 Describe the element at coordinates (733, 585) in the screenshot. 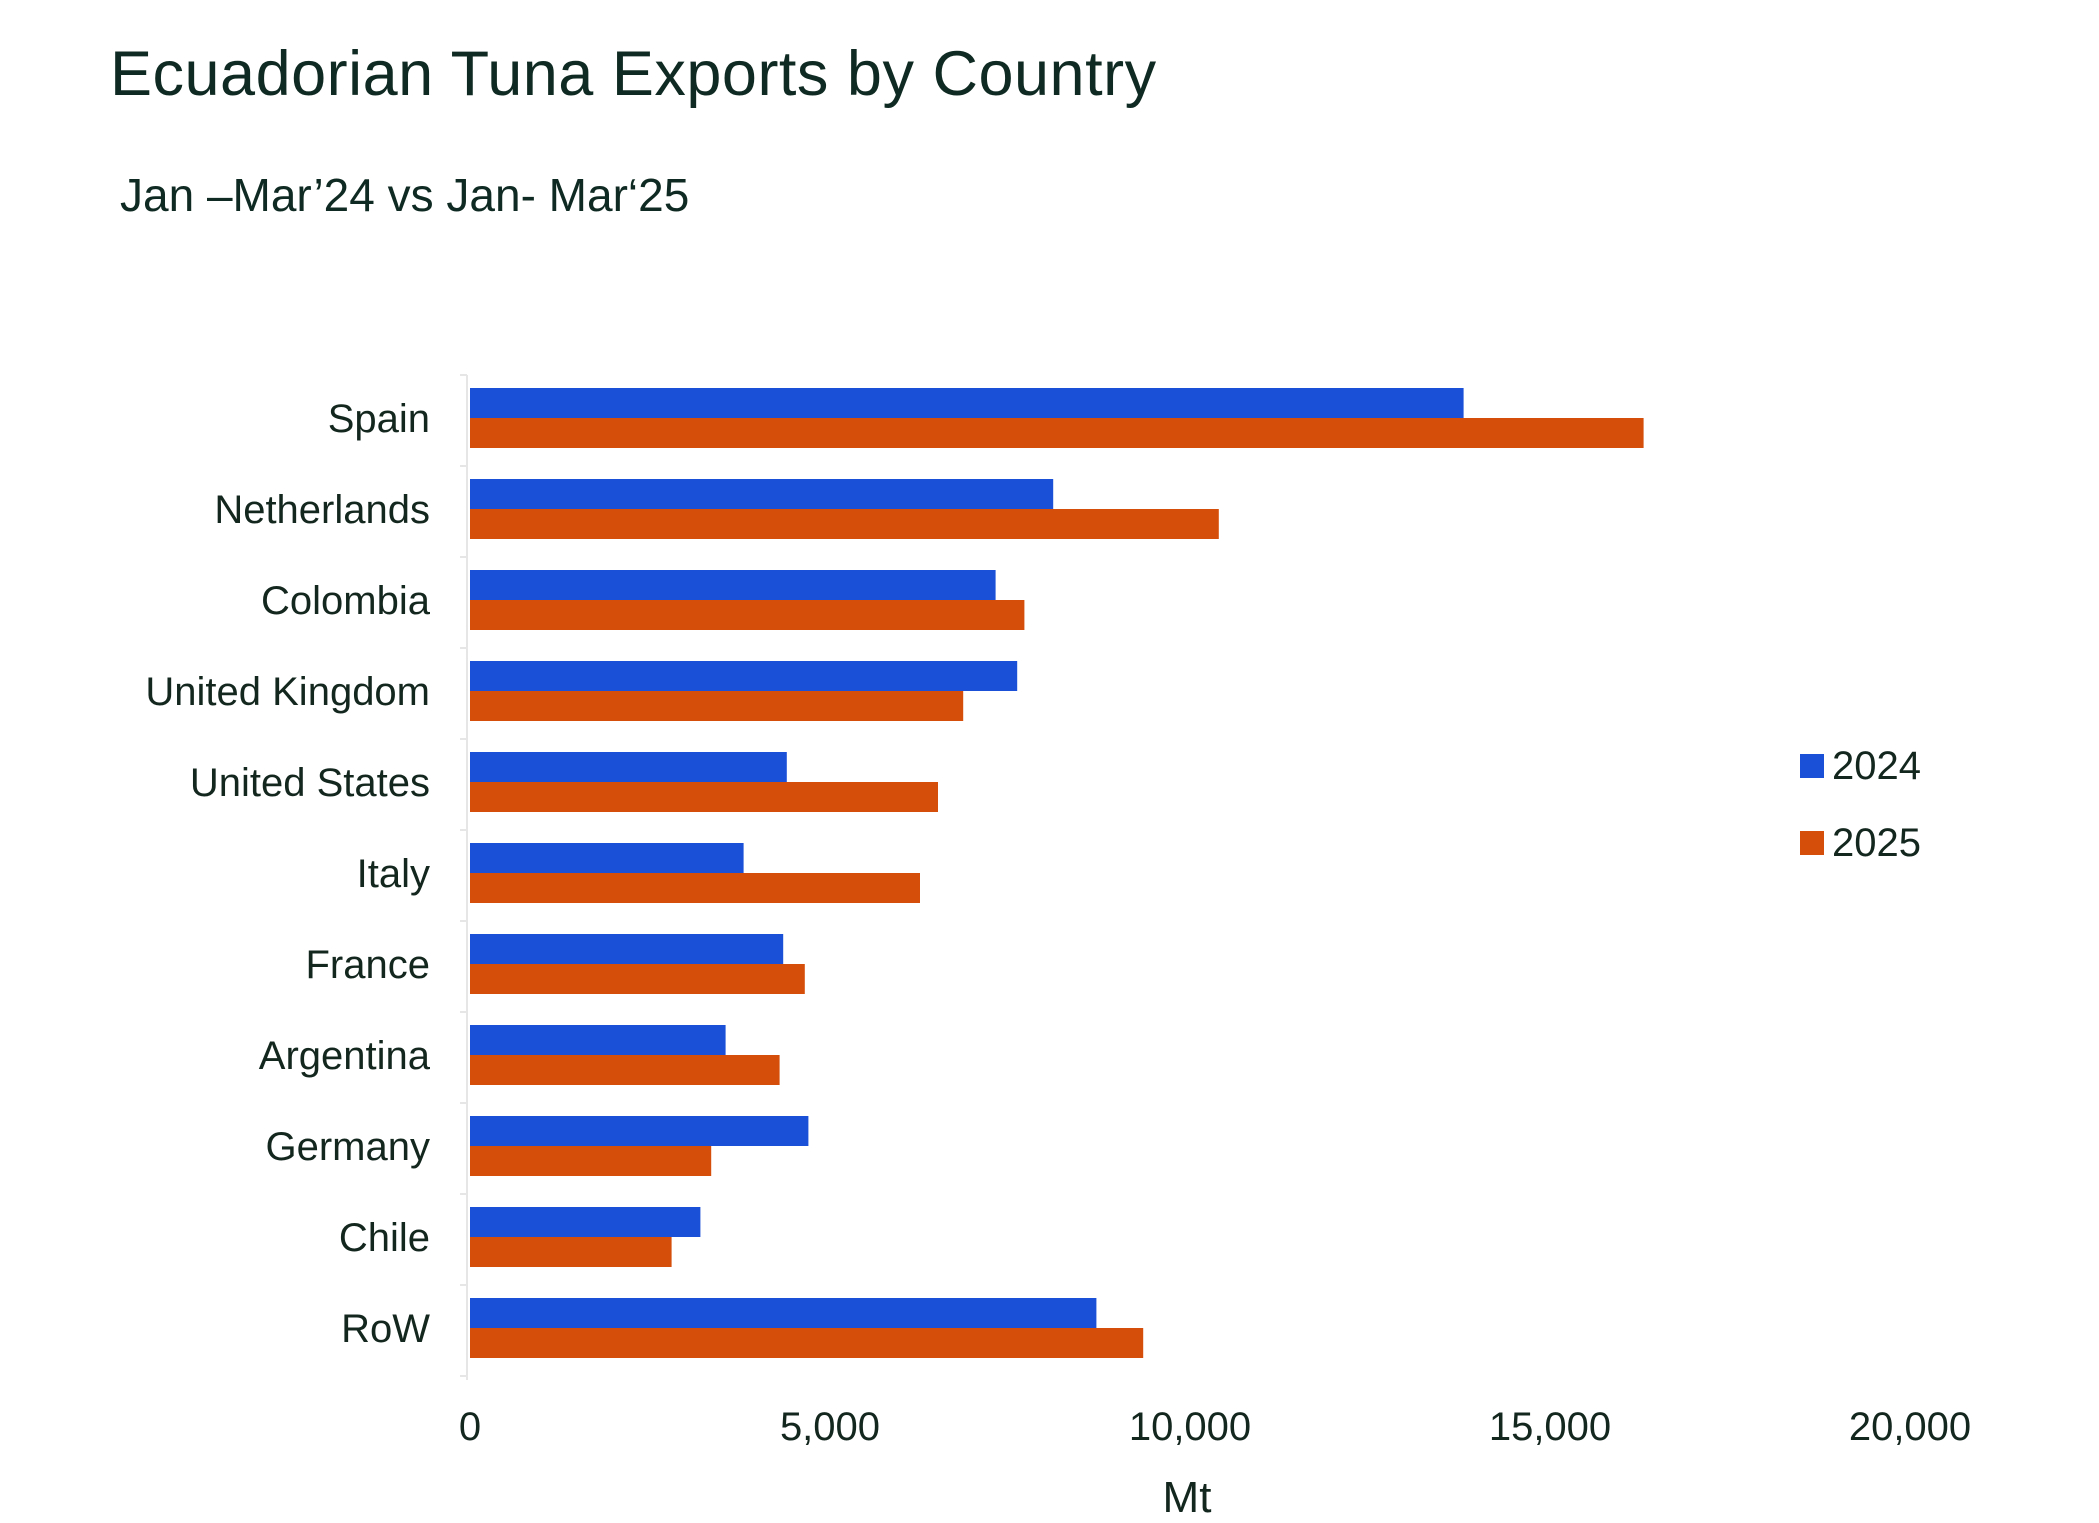

I see `bar-2024-colombia` at that location.